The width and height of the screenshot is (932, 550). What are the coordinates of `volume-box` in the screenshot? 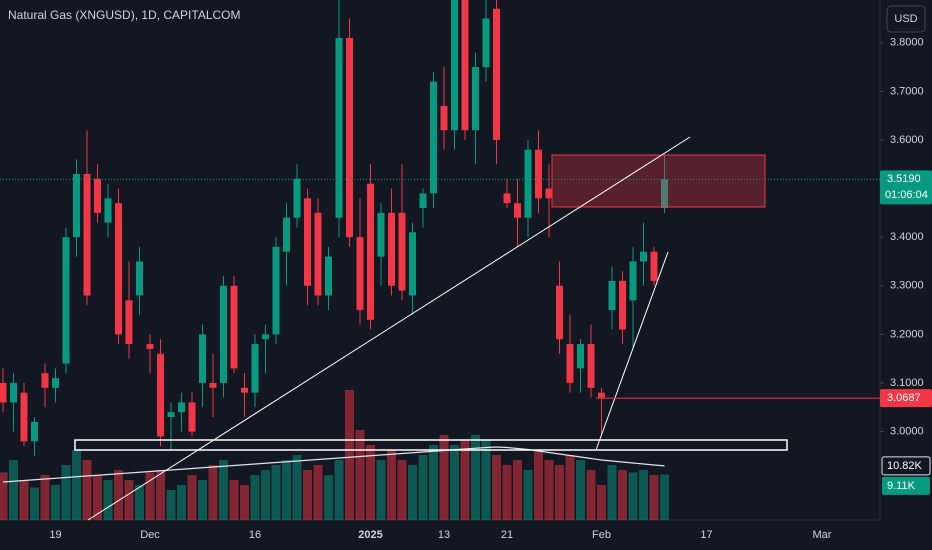 It's located at (906, 485).